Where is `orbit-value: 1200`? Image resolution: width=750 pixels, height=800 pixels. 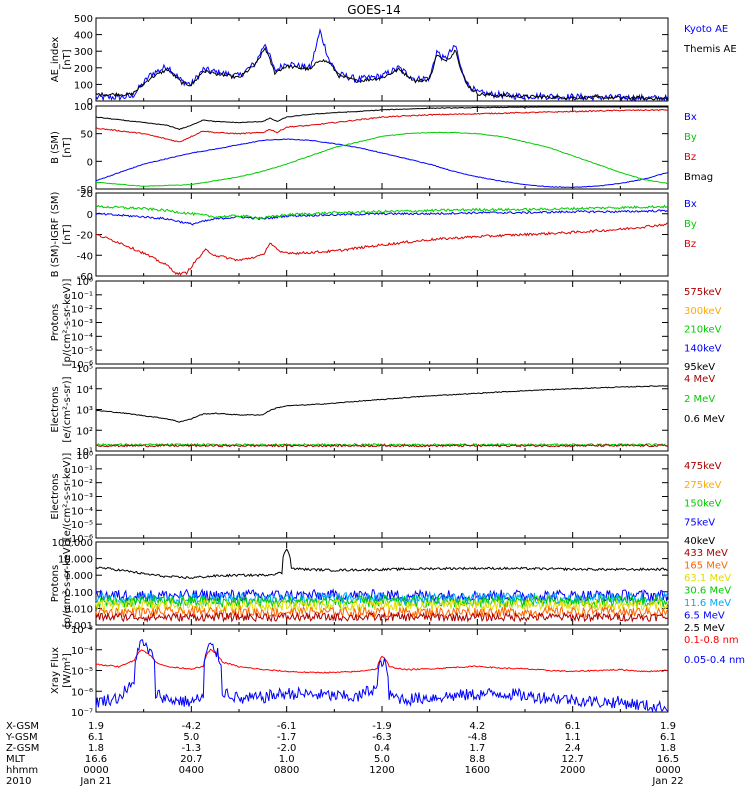
orbit-value: 1200 is located at coordinates (381, 770).